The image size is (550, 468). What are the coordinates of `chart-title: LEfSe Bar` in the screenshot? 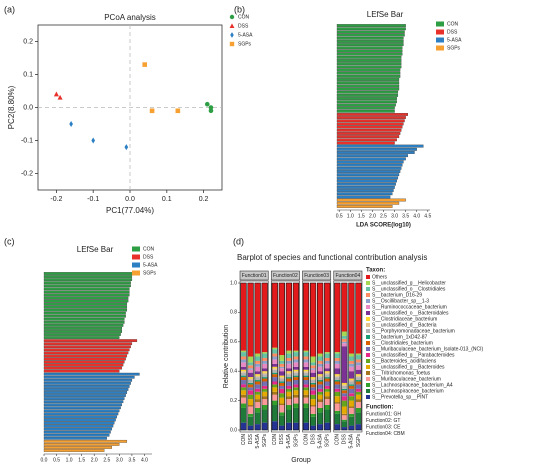 It's located at (95, 249).